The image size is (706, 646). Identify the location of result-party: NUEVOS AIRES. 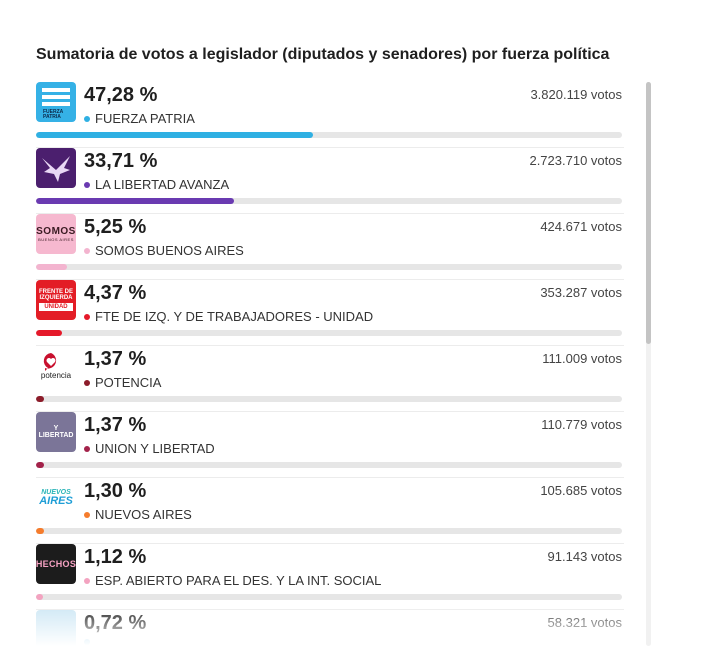
(138, 514).